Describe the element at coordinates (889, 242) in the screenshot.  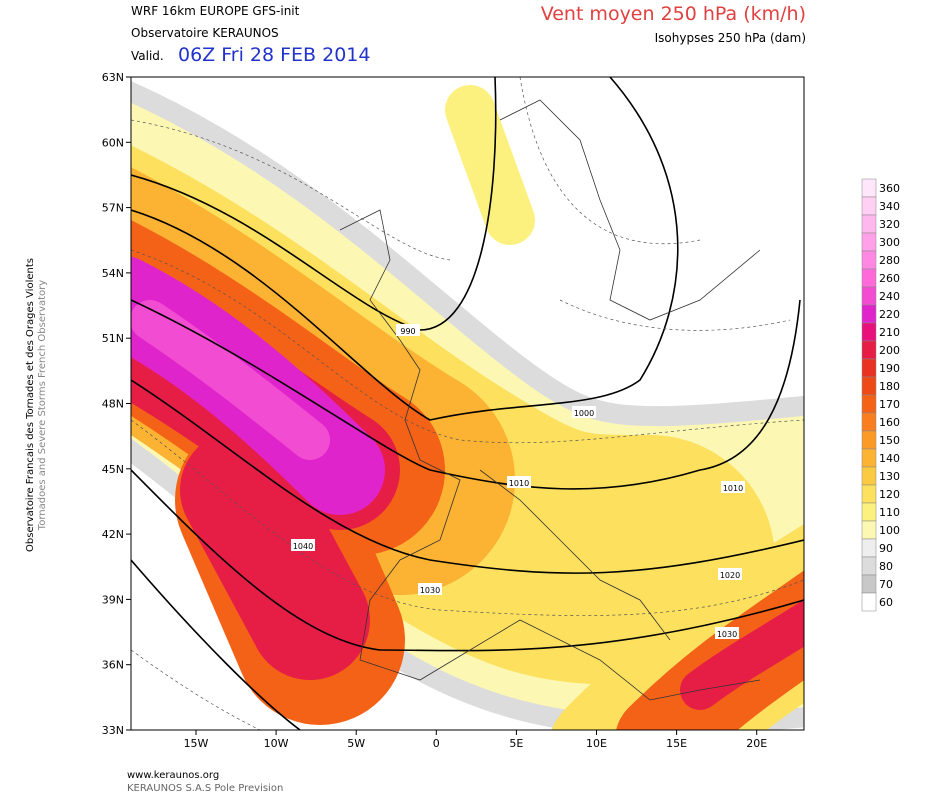
I see `colorbar-label: 300` at that location.